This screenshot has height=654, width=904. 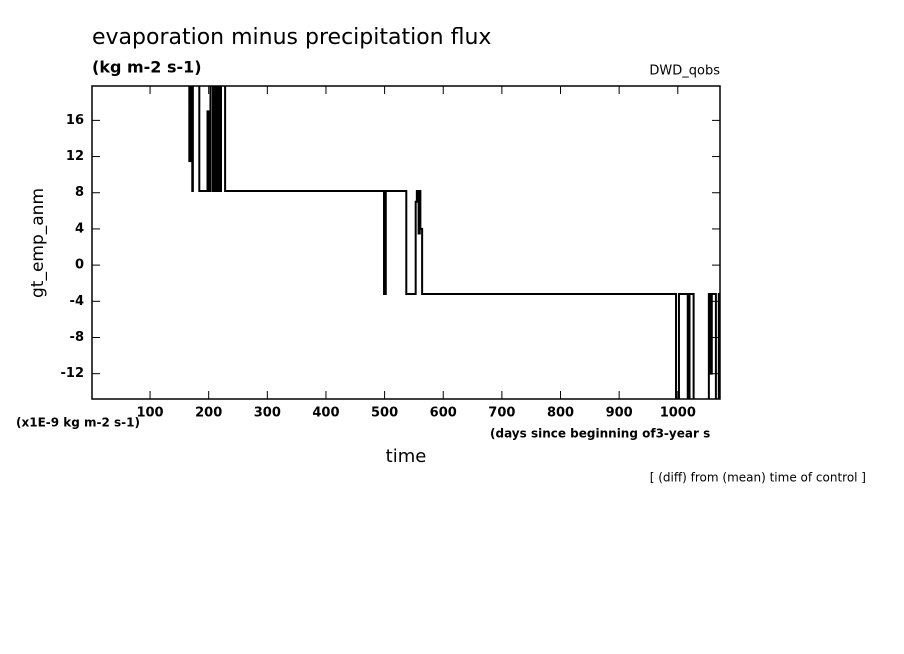 I want to click on dataset-label: DWD_qobs, so click(x=684, y=71).